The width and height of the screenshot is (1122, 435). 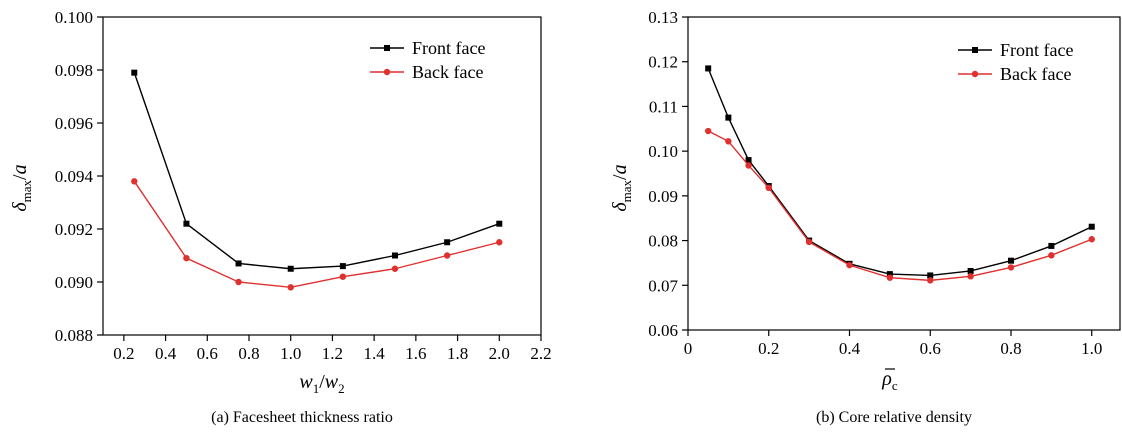 I want to click on chart-b-y-tick-label: 0.09, so click(x=663, y=196).